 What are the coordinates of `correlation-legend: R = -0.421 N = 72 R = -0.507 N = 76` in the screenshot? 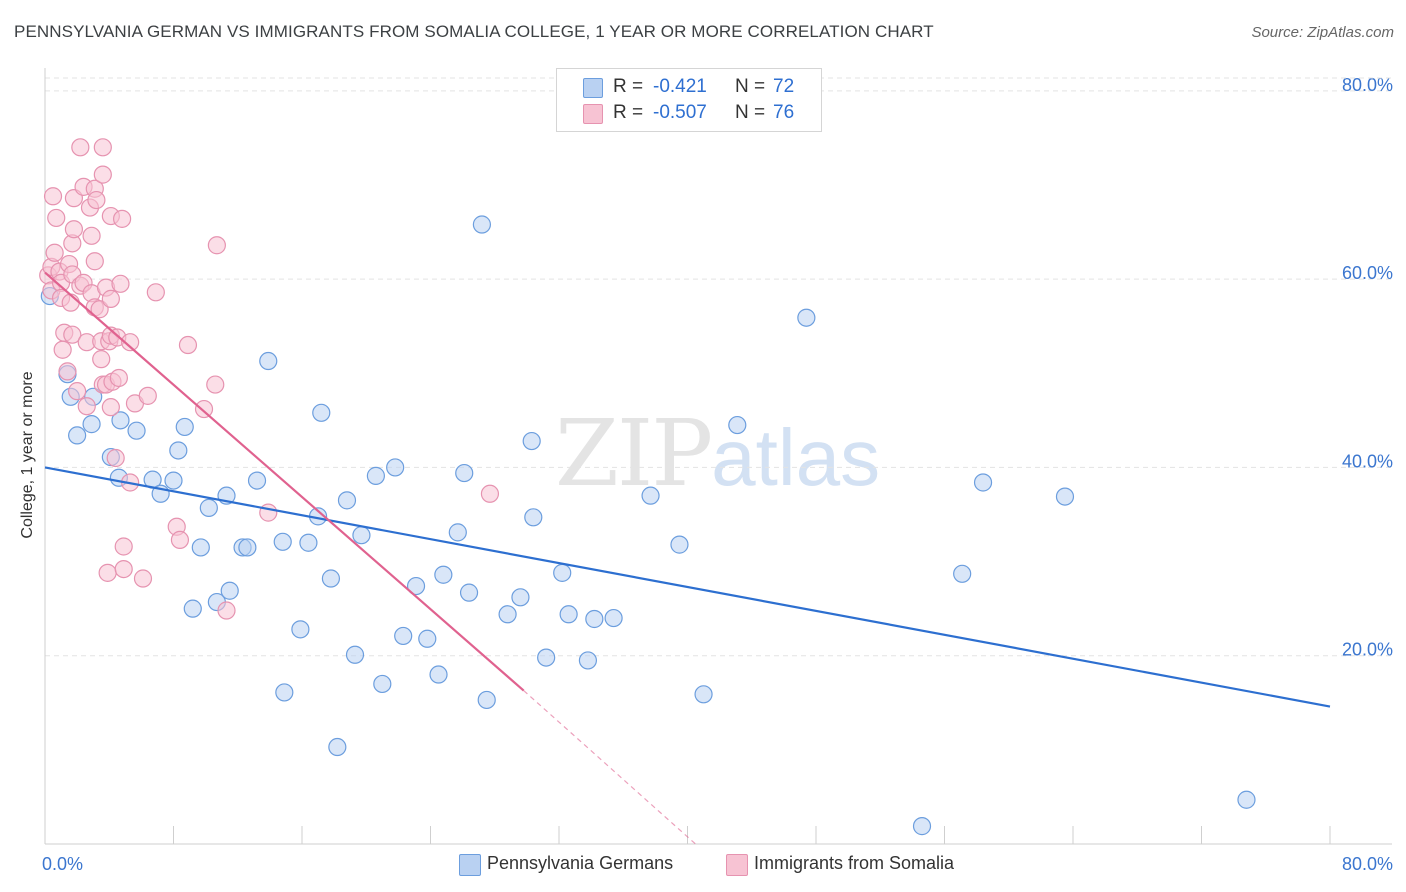 It's located at (689, 100).